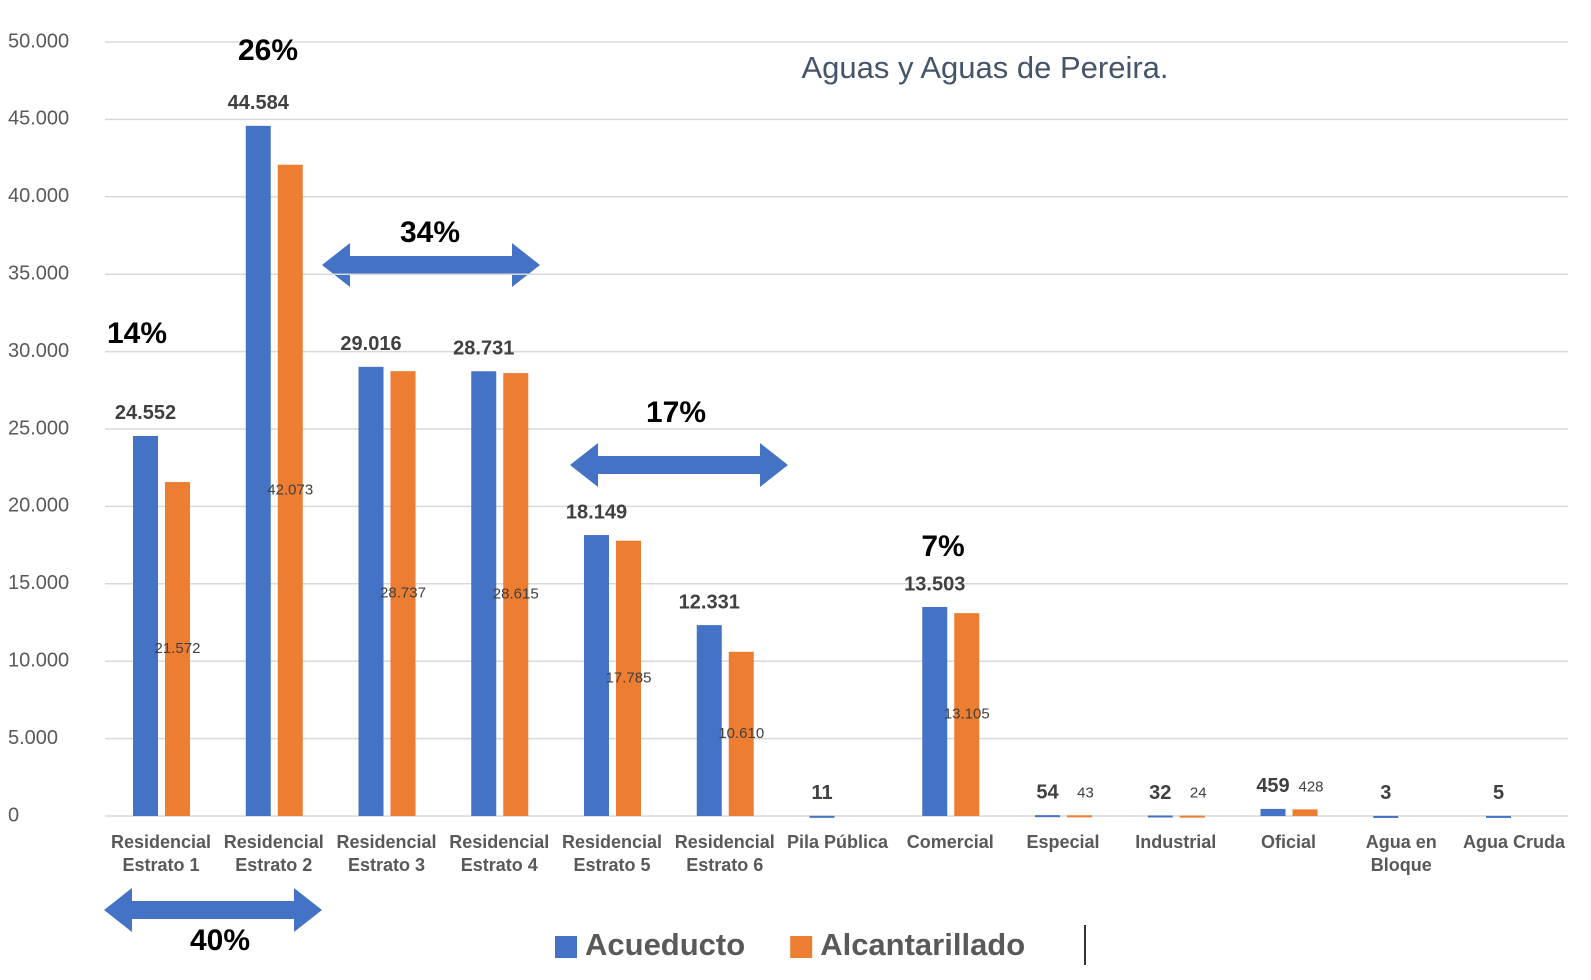 The height and width of the screenshot is (980, 1591). What do you see at coordinates (1401, 853) in the screenshot?
I see `x-tick-label: Agua en Bloque` at bounding box center [1401, 853].